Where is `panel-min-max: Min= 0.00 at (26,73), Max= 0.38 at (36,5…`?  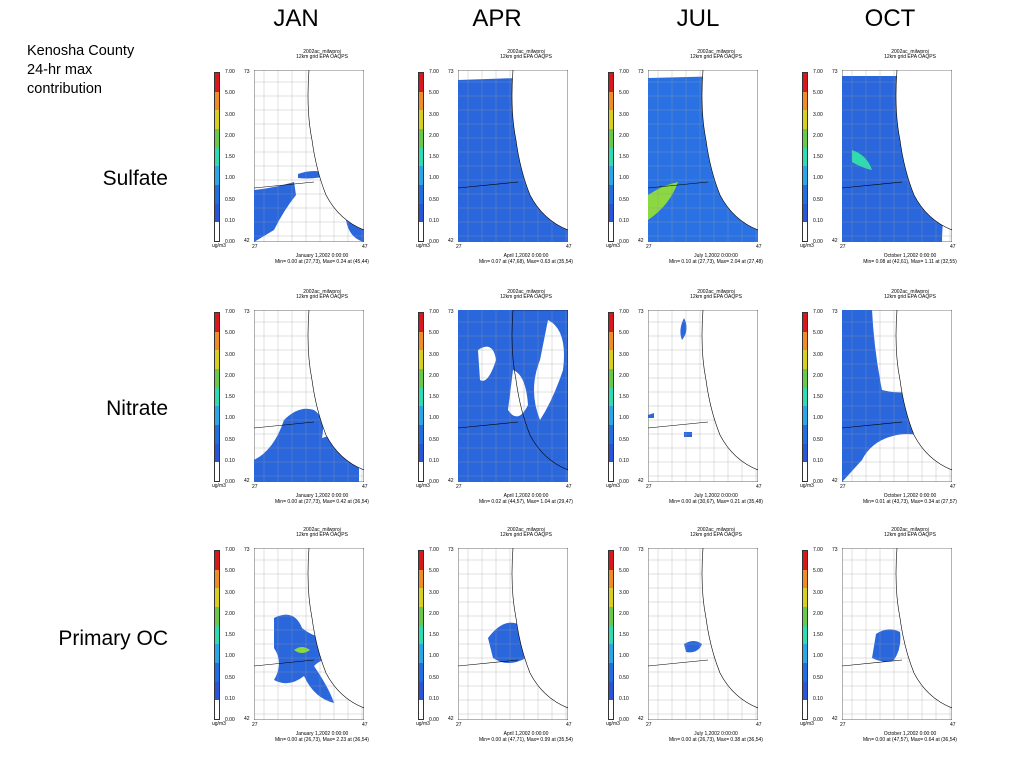 panel-min-max: Min= 0.00 at (26,73), Max= 0.38 at (36,5… is located at coordinates (716, 740).